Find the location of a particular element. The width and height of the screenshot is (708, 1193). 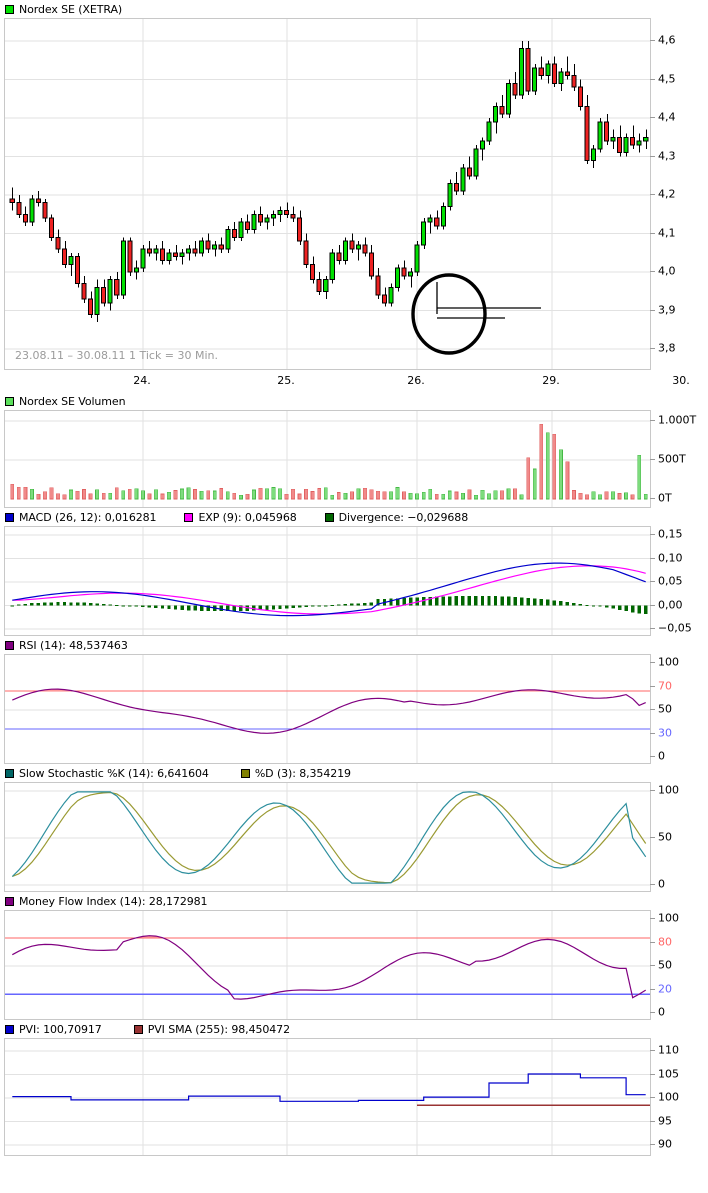

axis-label: 0T is located at coordinates (665, 498).